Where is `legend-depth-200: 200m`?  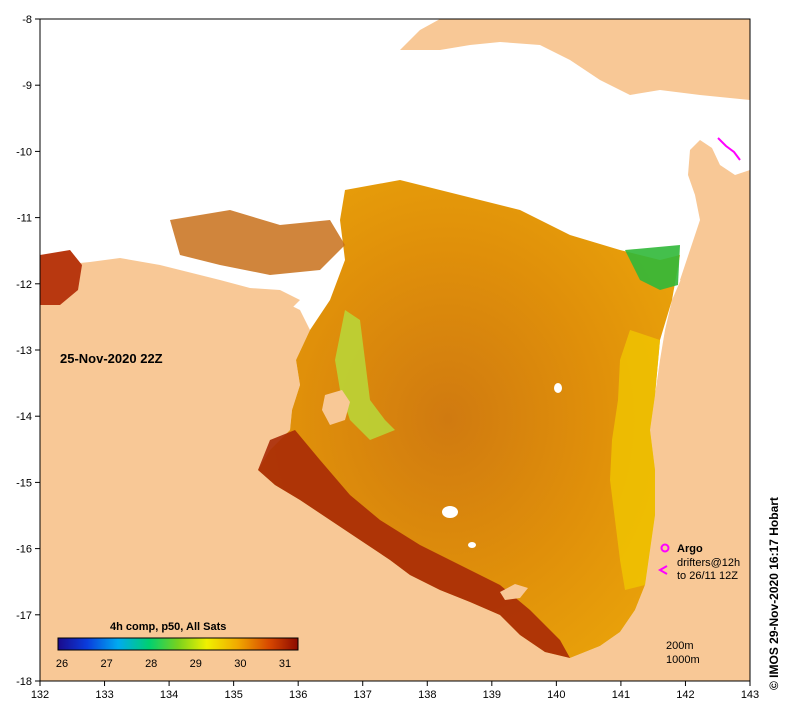 legend-depth-200: 200m is located at coordinates (680, 646).